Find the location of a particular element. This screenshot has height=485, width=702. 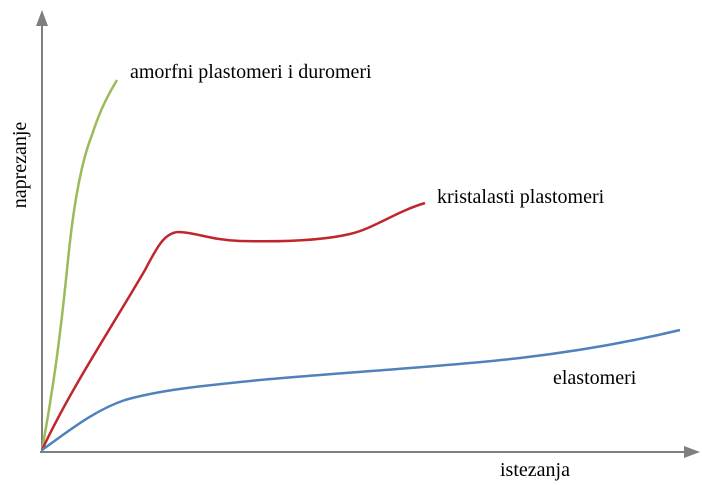

curve-label: elastomeri is located at coordinates (595, 378).